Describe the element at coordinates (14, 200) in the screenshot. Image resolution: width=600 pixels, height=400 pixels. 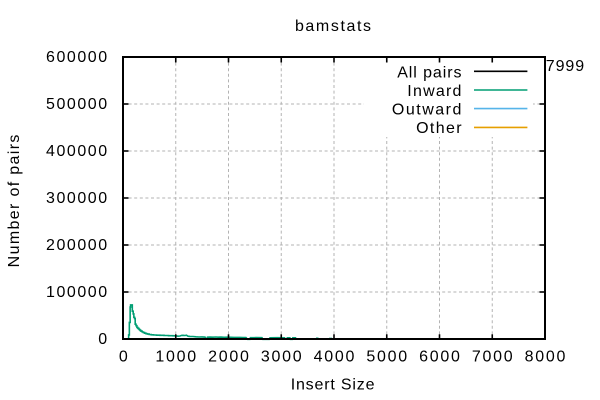
I see `svg-text: Number of pairs` at that location.